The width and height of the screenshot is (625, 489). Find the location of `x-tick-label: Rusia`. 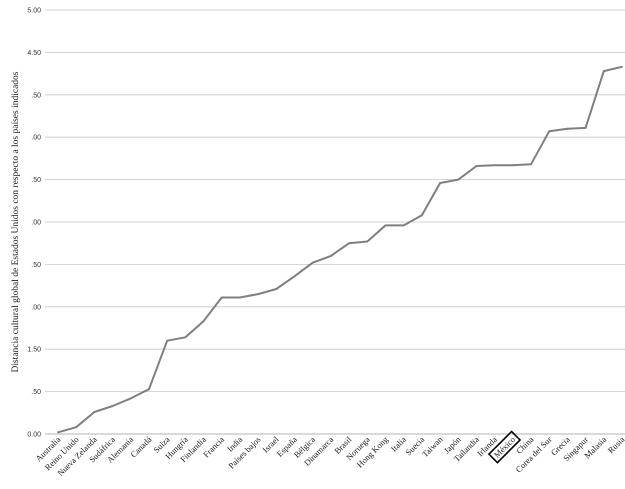

x-tick-label: Rusia is located at coordinates (615, 444).